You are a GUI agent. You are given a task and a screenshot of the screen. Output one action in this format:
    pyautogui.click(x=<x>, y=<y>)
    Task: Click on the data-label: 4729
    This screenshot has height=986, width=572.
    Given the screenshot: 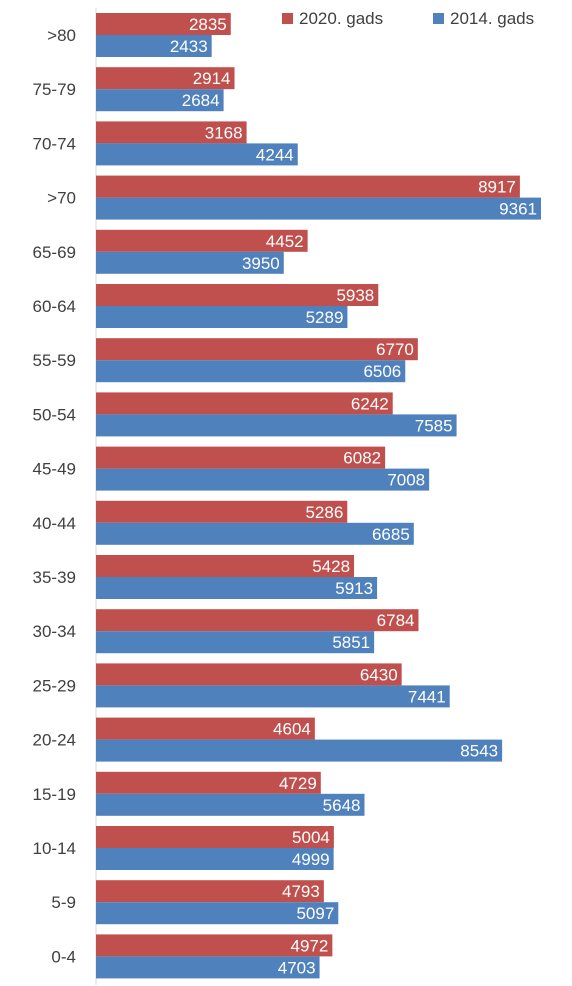 What is the action you would take?
    pyautogui.click(x=298, y=783)
    